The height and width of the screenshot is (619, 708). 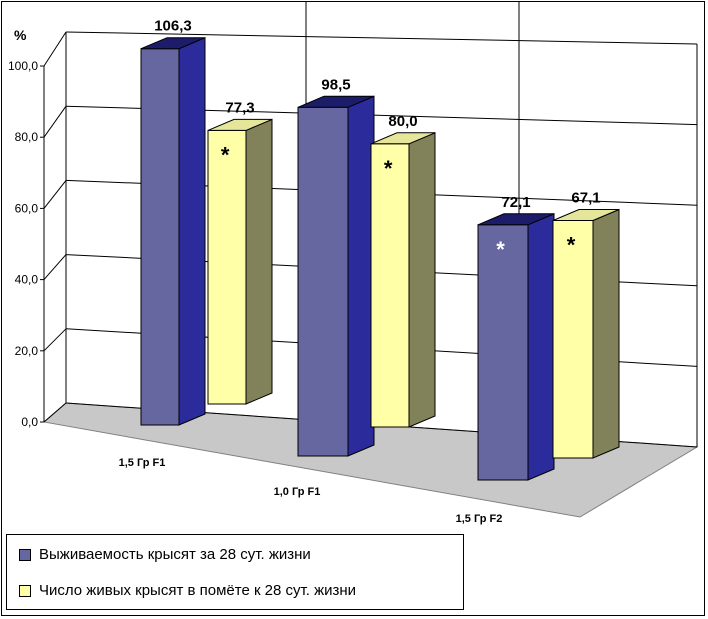 What do you see at coordinates (479, 519) in the screenshot?
I see `x-tick-label: 1,5 Гр F2` at bounding box center [479, 519].